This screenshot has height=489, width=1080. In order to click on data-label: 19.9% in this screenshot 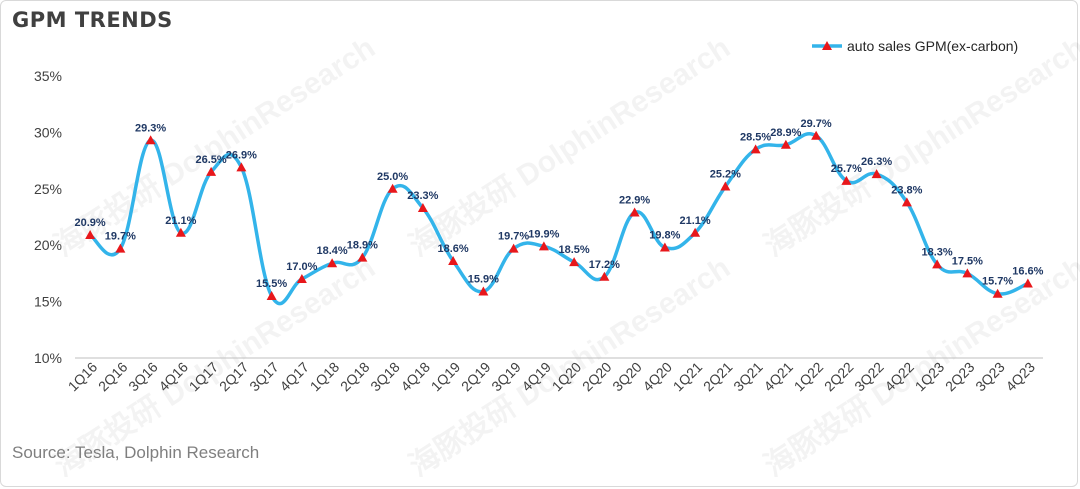, I will do `click(543, 234)`.